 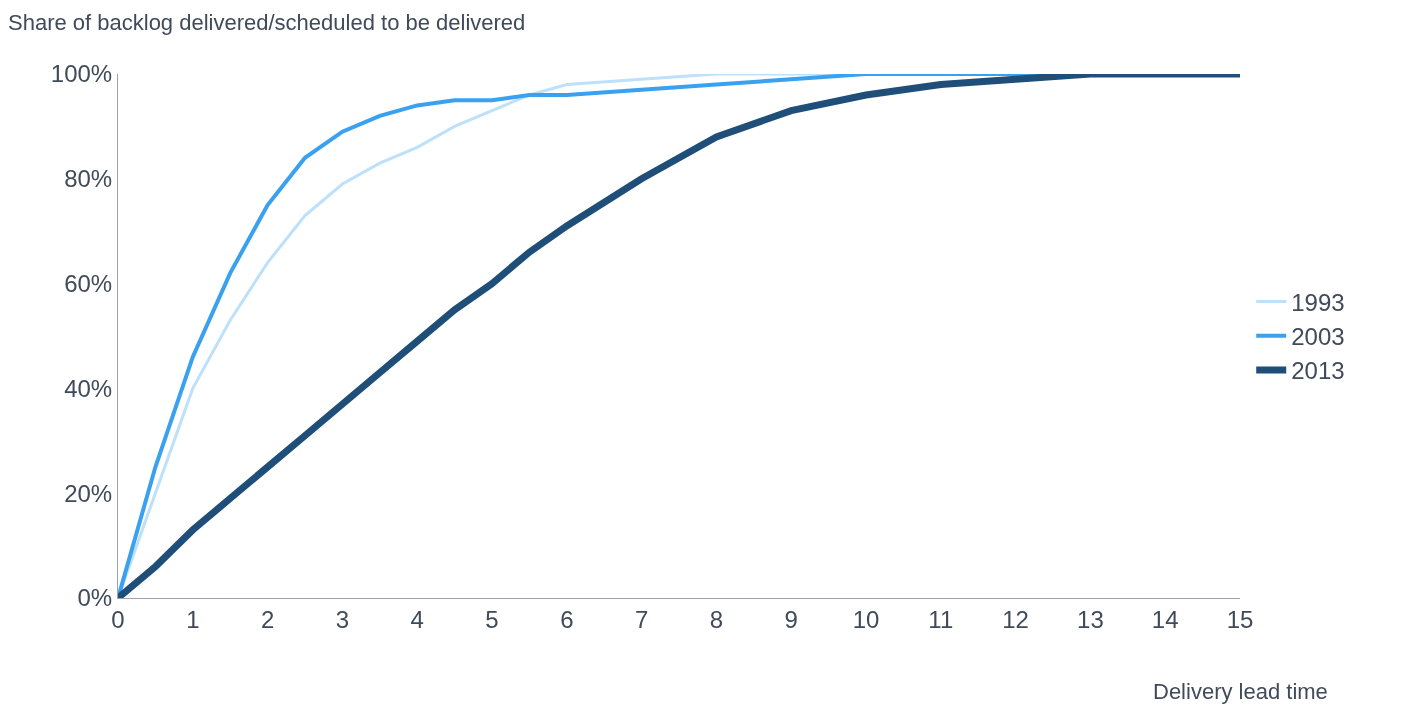 What do you see at coordinates (88, 493) in the screenshot?
I see `y-tick-label: 20%` at bounding box center [88, 493].